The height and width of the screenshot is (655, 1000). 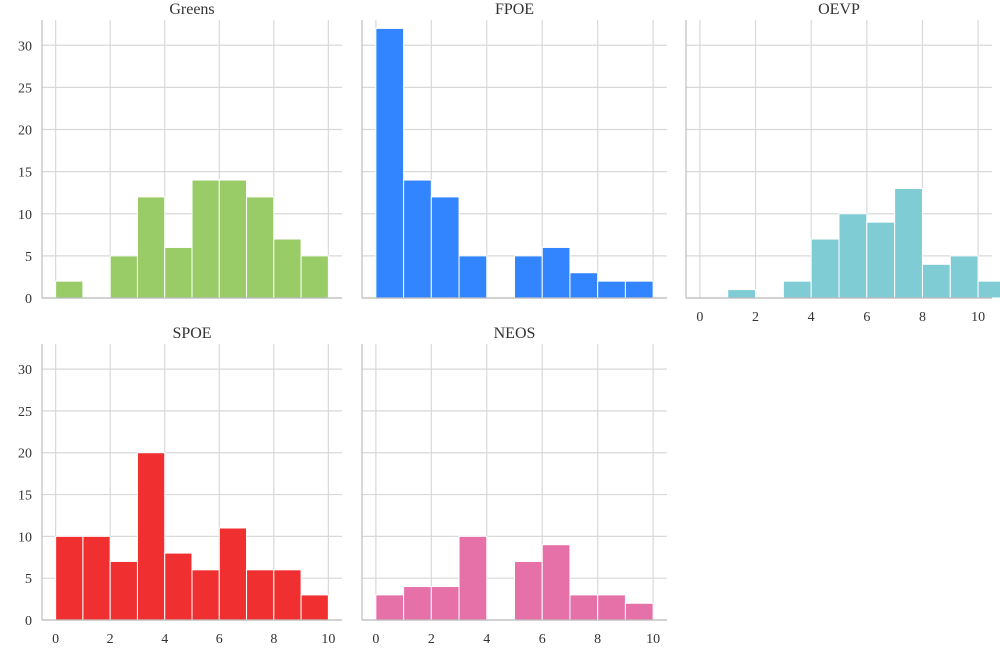 What do you see at coordinates (839, 9) in the screenshot?
I see `panel-title-oevp: OEVP` at bounding box center [839, 9].